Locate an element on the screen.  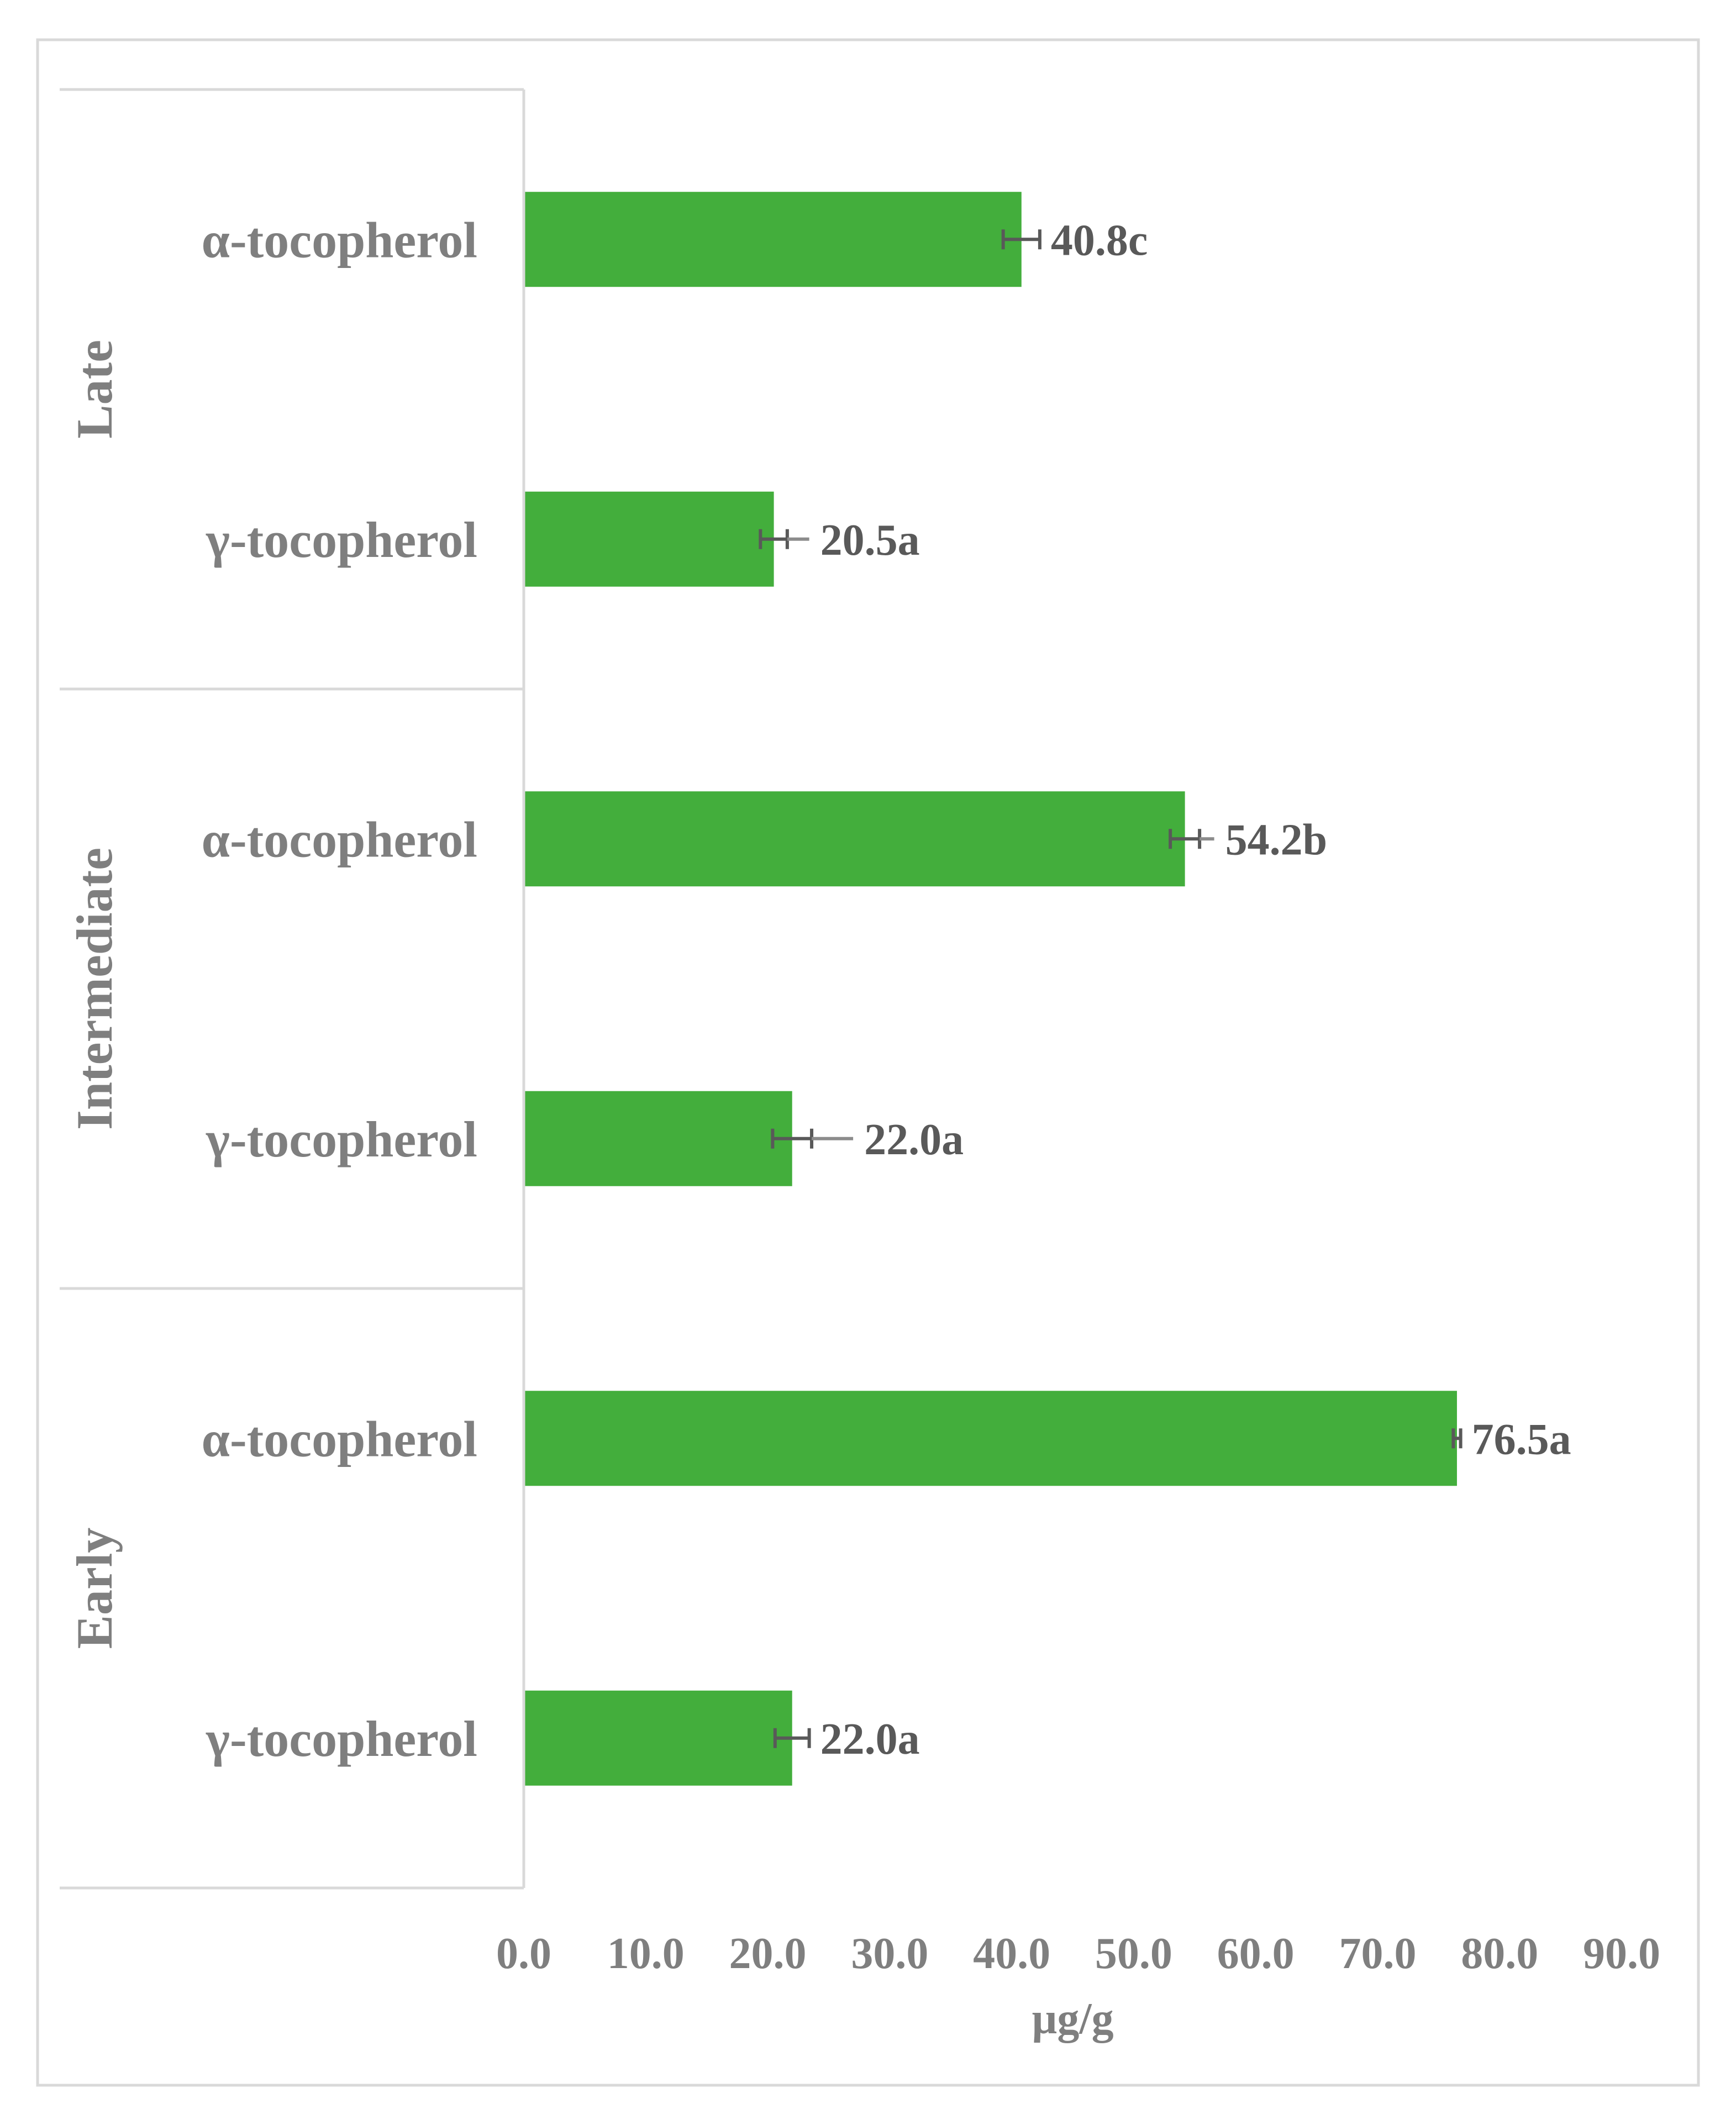
group-label: Intermediate is located at coordinates (94, 989).